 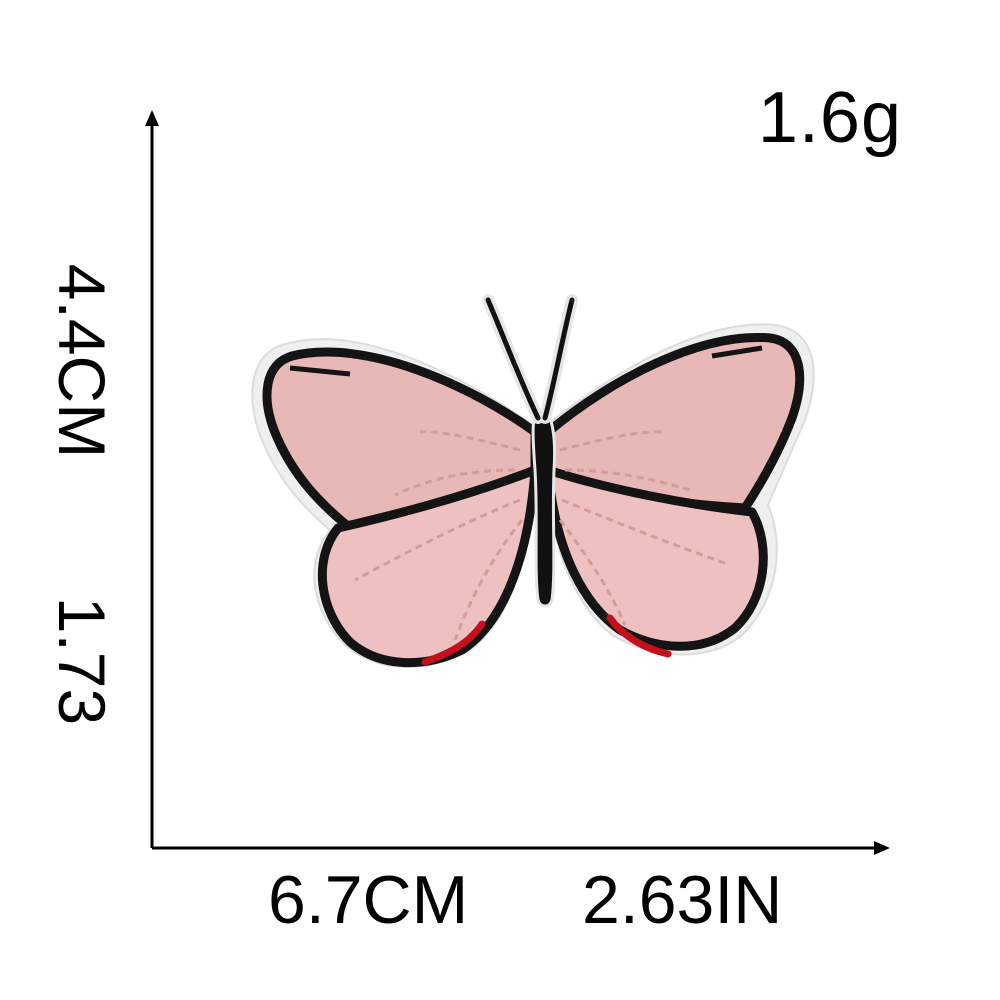 What do you see at coordinates (829, 118) in the screenshot?
I see `weight-label: 1.6g` at bounding box center [829, 118].